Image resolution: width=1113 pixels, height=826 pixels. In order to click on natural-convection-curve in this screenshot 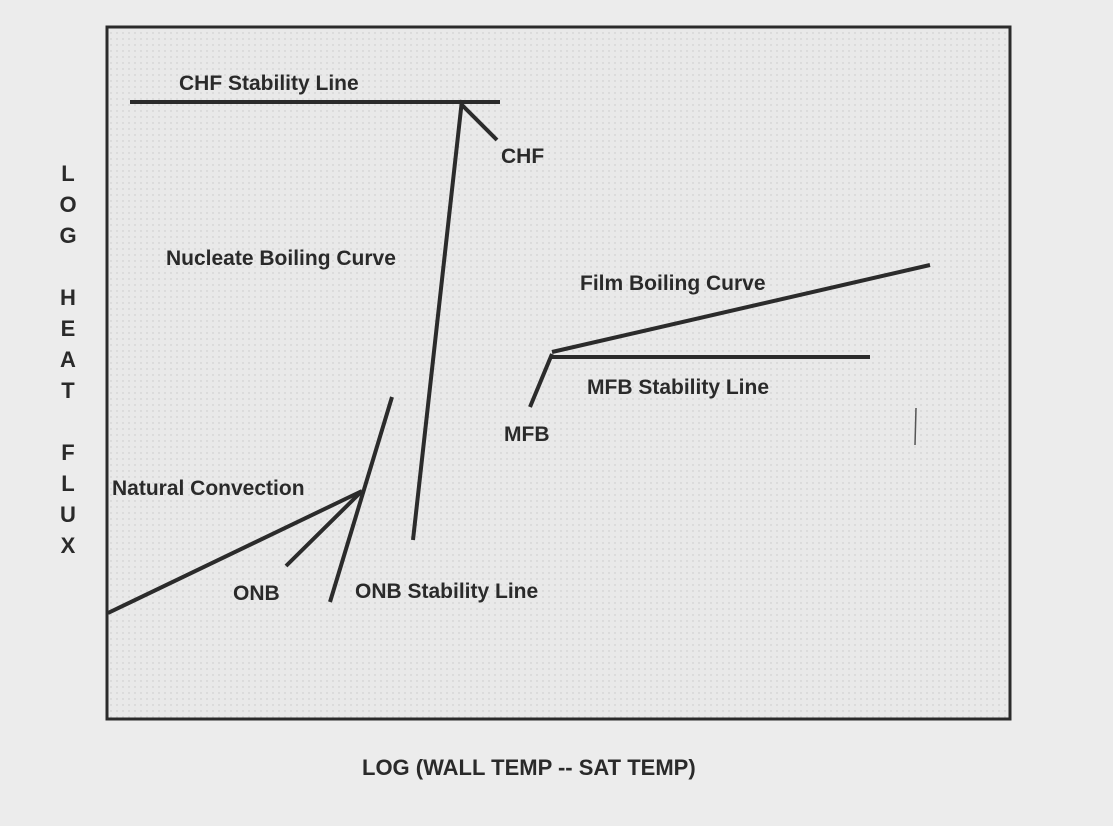, I will do `click(235, 552)`.